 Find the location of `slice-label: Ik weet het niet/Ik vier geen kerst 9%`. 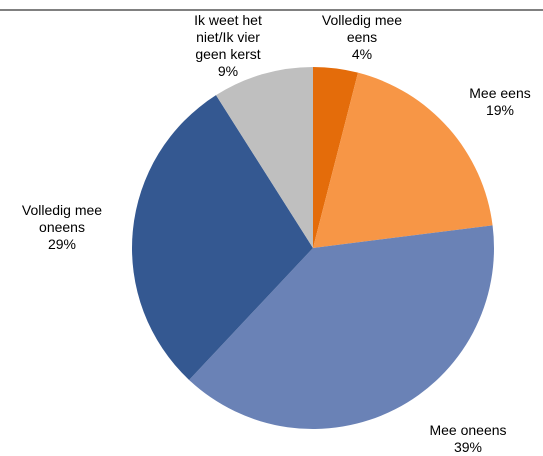

slice-label: Ik weet het niet/Ik vier geen kerst 9% is located at coordinates (228, 46).